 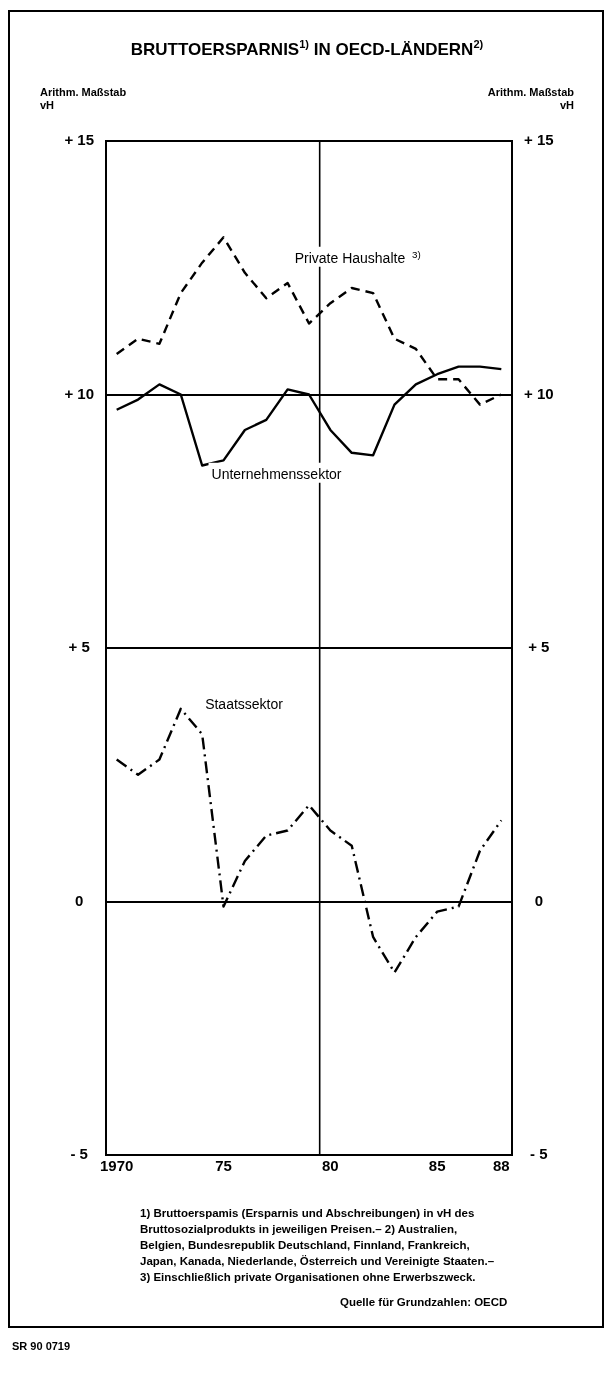 I want to click on x-tick-label: 75, so click(x=223, y=1166).